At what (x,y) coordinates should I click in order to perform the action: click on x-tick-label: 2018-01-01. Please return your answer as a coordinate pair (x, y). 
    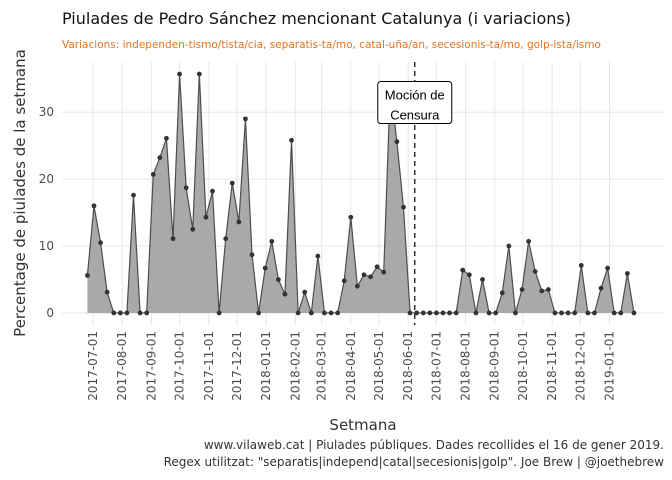
    Looking at the image, I should click on (266, 366).